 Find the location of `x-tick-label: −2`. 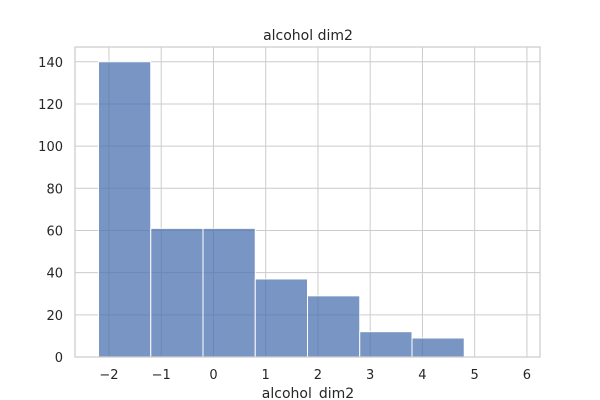

x-tick-label: −2 is located at coordinates (108, 375).